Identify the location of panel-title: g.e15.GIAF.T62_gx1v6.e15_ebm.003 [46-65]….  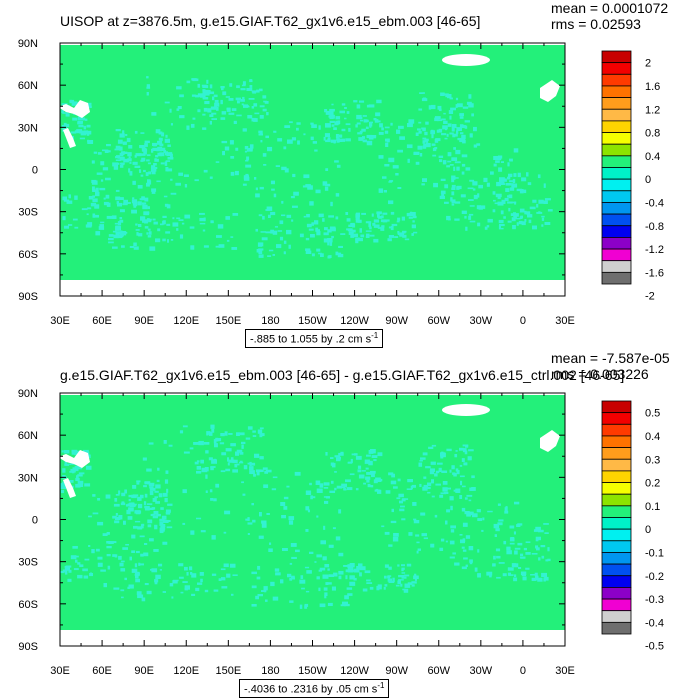
(342, 375).